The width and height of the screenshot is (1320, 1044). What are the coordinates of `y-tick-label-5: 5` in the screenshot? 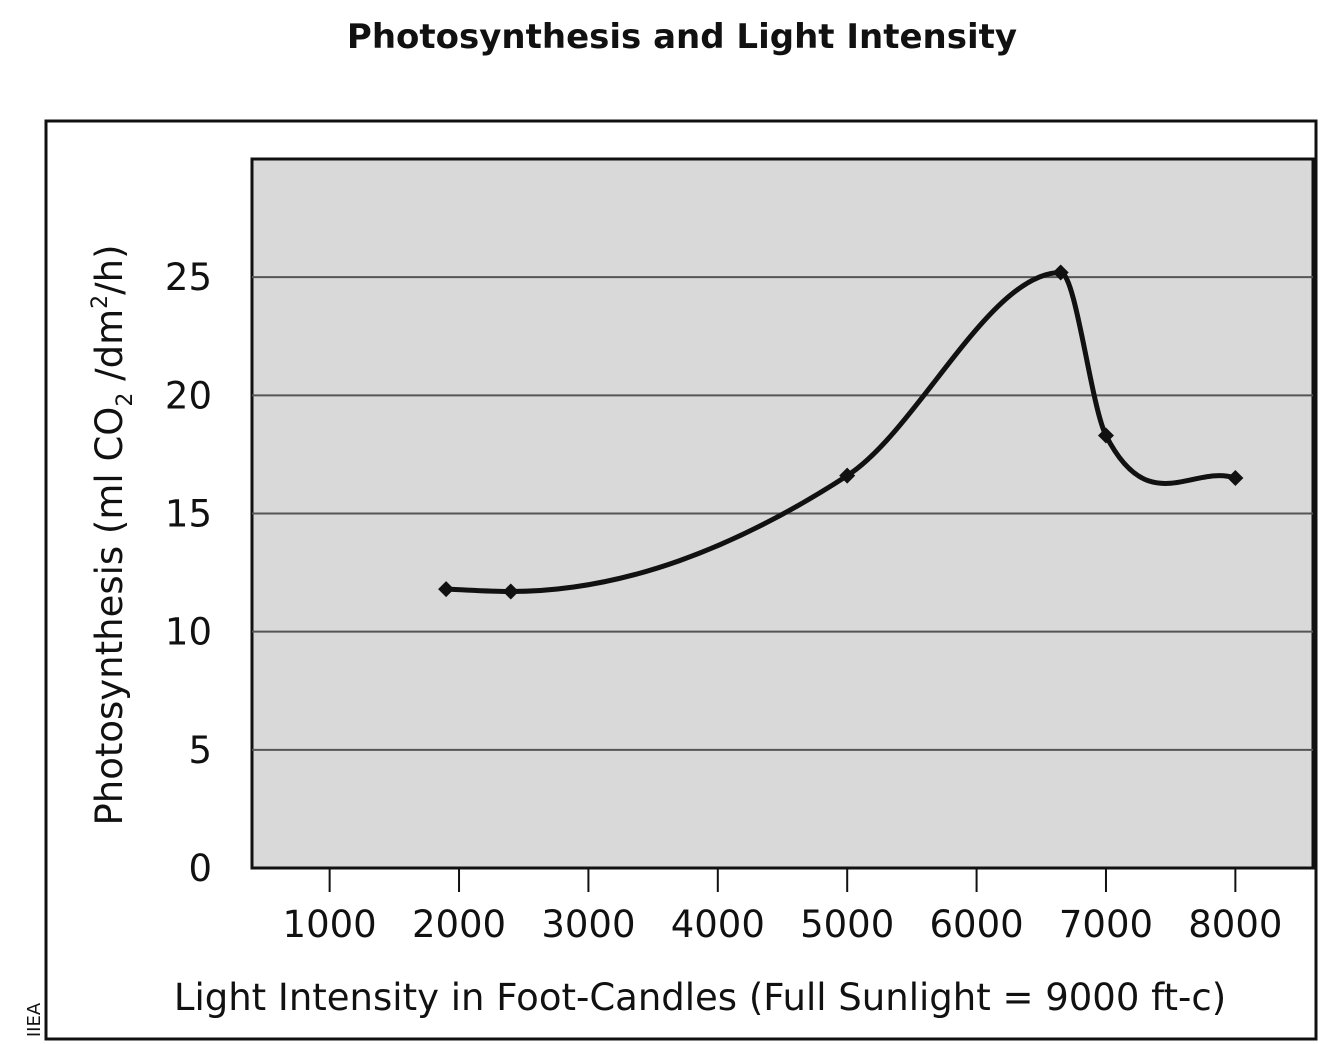 It's located at (200, 750).